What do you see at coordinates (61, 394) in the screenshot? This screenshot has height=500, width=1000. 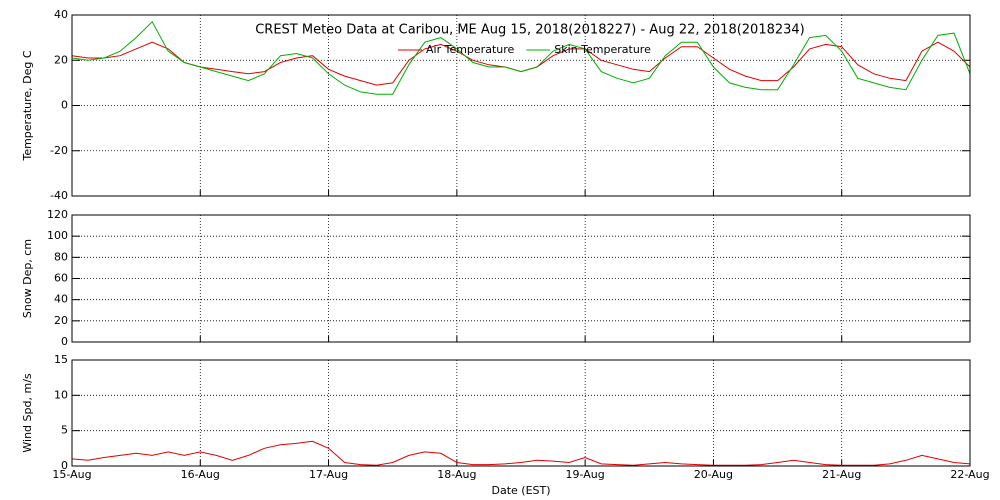 I see `y-tick-label: 10` at bounding box center [61, 394].